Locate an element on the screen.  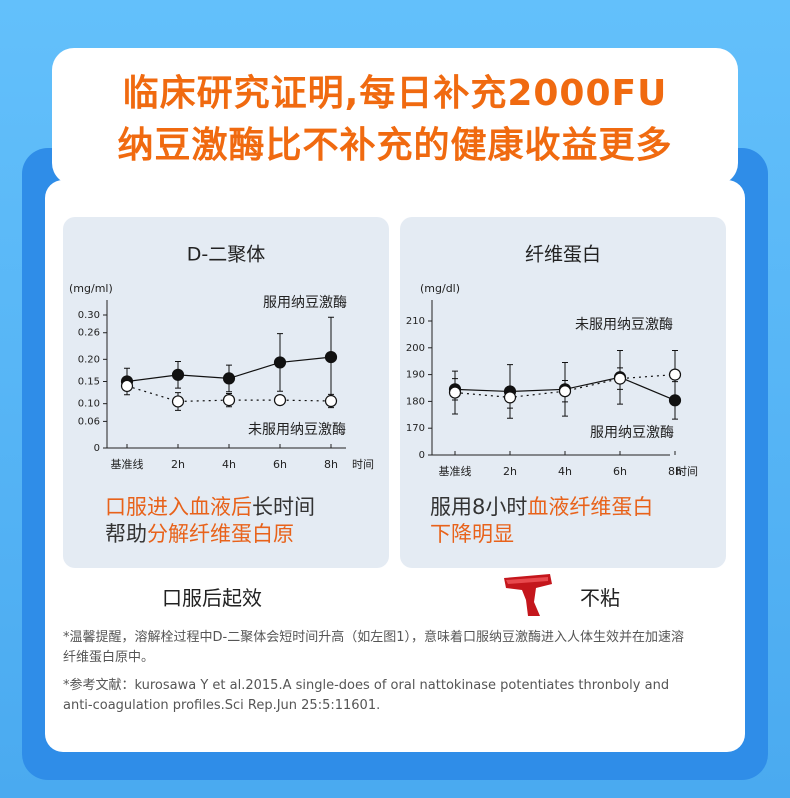
y-unit: (mg/dl) is located at coordinates (440, 288).